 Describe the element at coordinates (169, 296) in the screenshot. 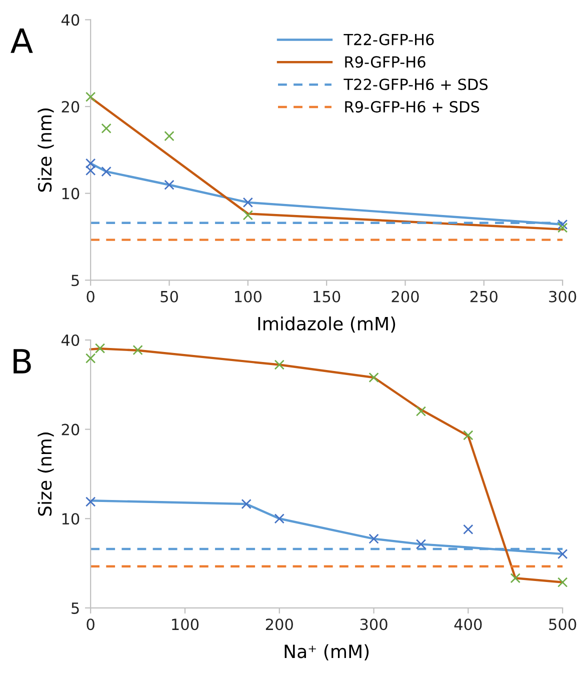

I see `x-tick-label: 50` at that location.